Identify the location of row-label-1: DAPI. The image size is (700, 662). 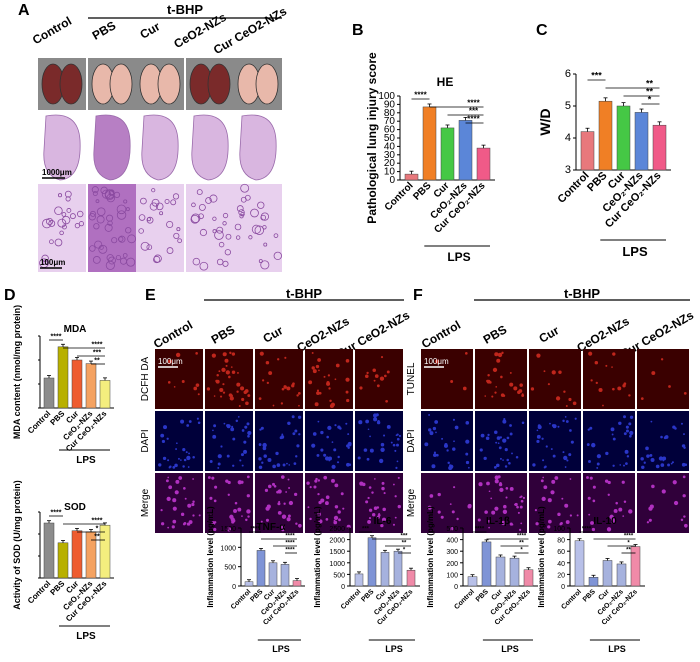
(411, 440).